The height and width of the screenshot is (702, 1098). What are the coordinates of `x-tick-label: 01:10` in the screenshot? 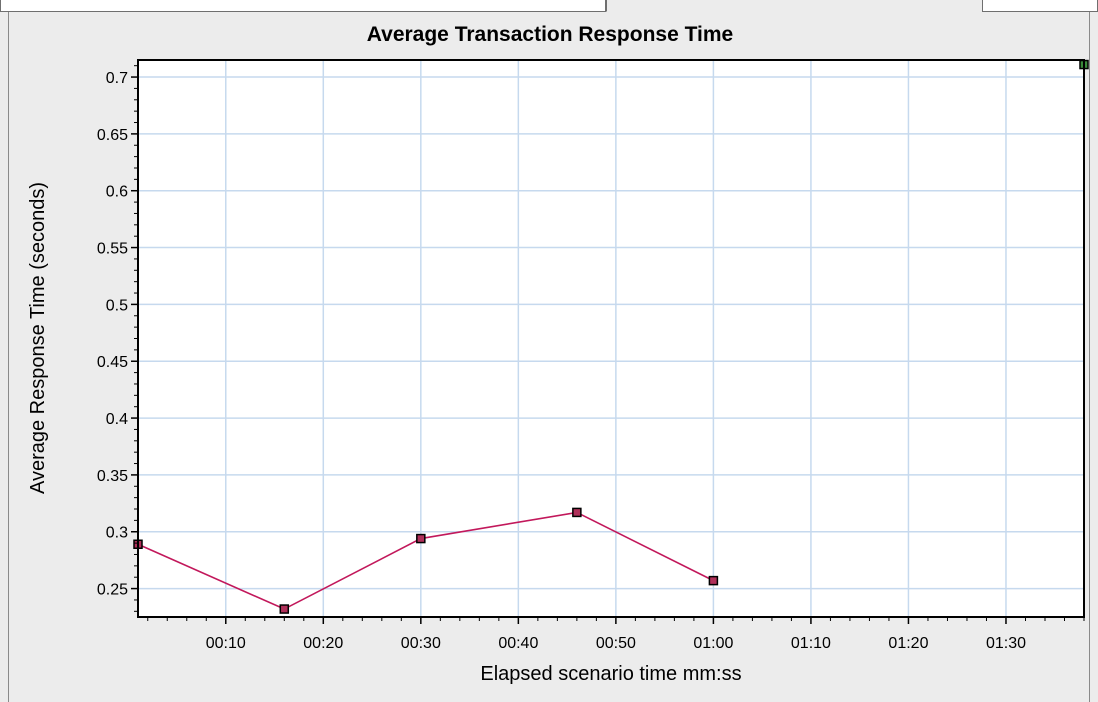 It's located at (811, 643).